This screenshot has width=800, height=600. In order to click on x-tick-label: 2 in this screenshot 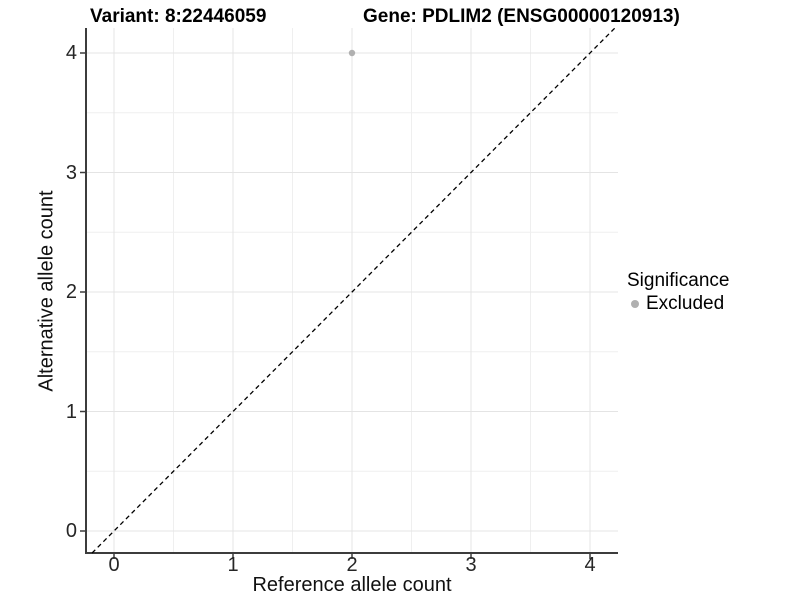, I will do `click(352, 565)`.